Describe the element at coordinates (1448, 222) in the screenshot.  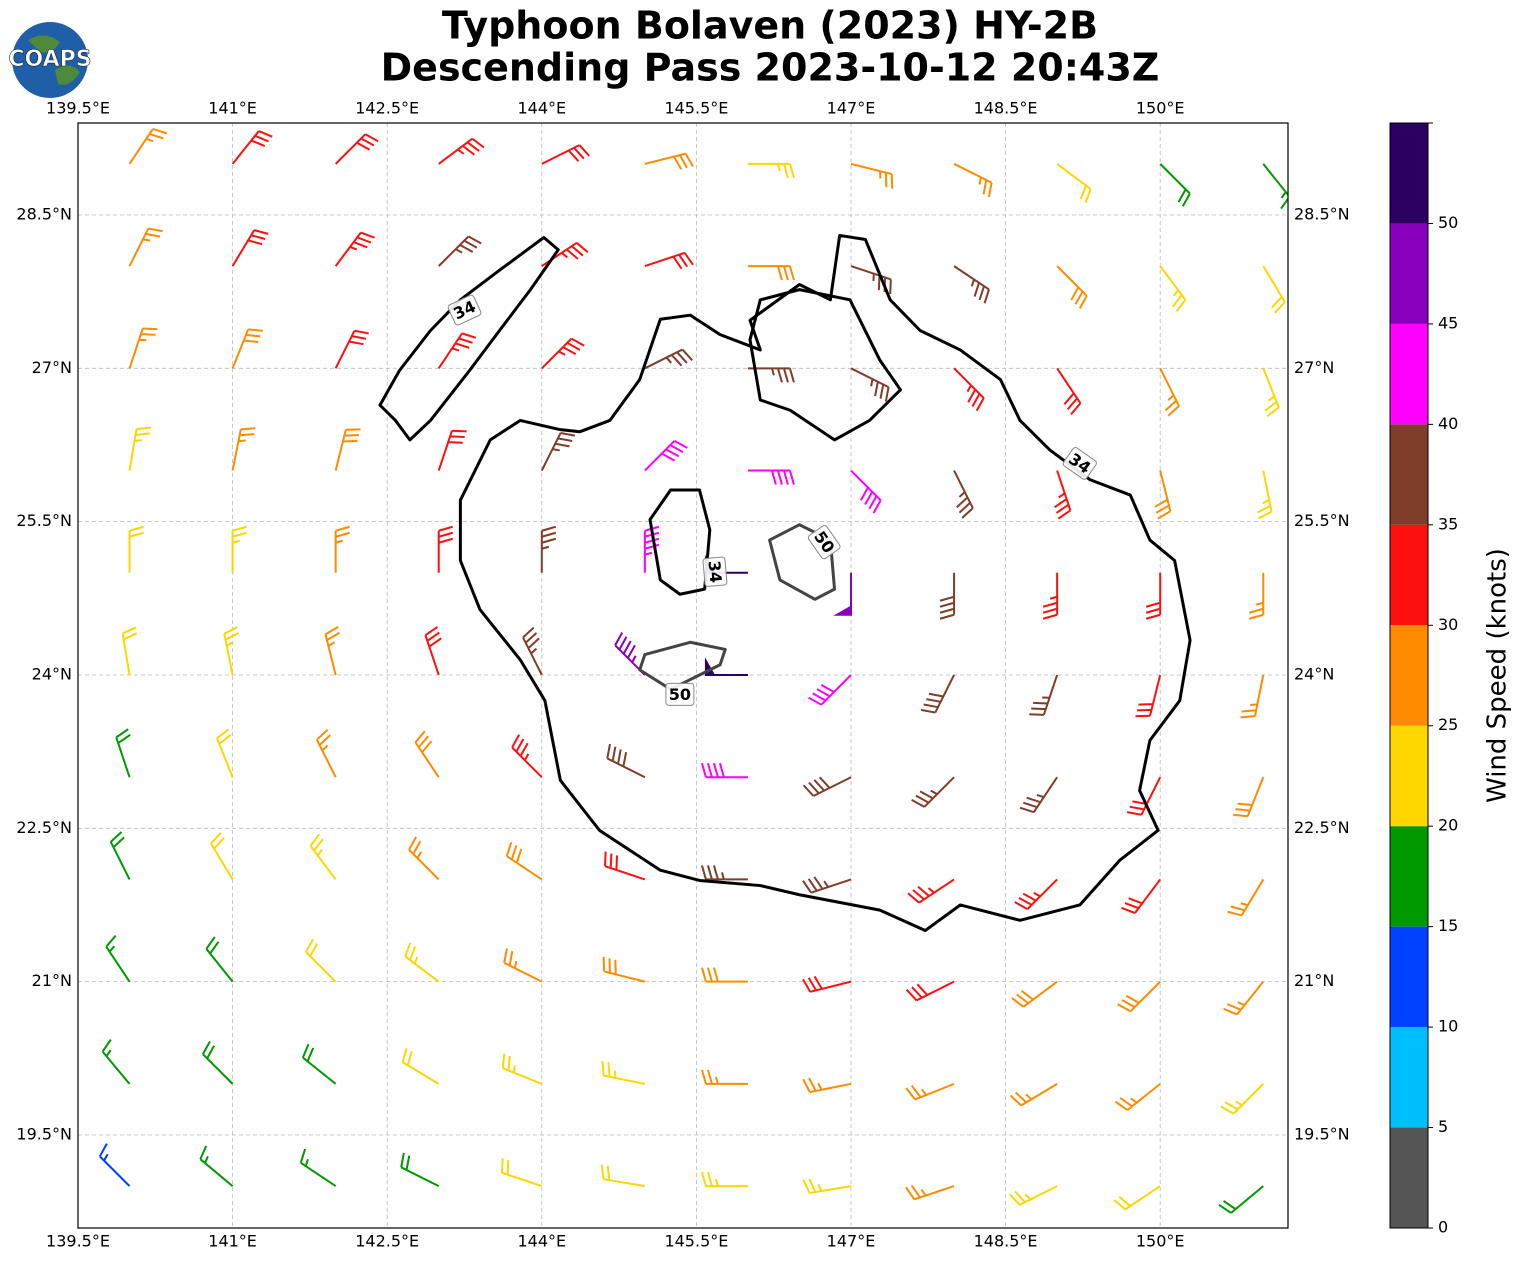
I see `colorbar-tick-label: 50` at that location.